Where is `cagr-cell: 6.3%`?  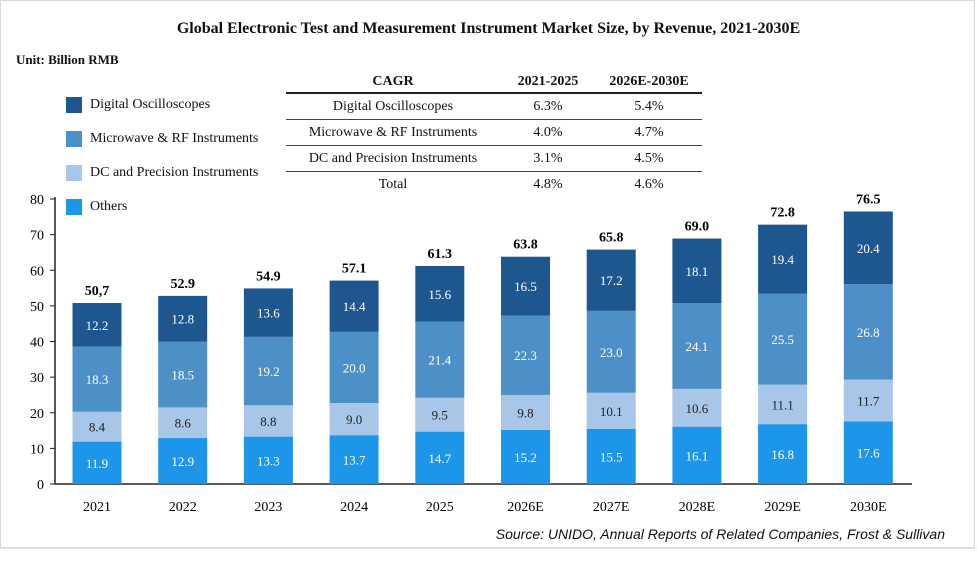 cagr-cell: 6.3% is located at coordinates (548, 106).